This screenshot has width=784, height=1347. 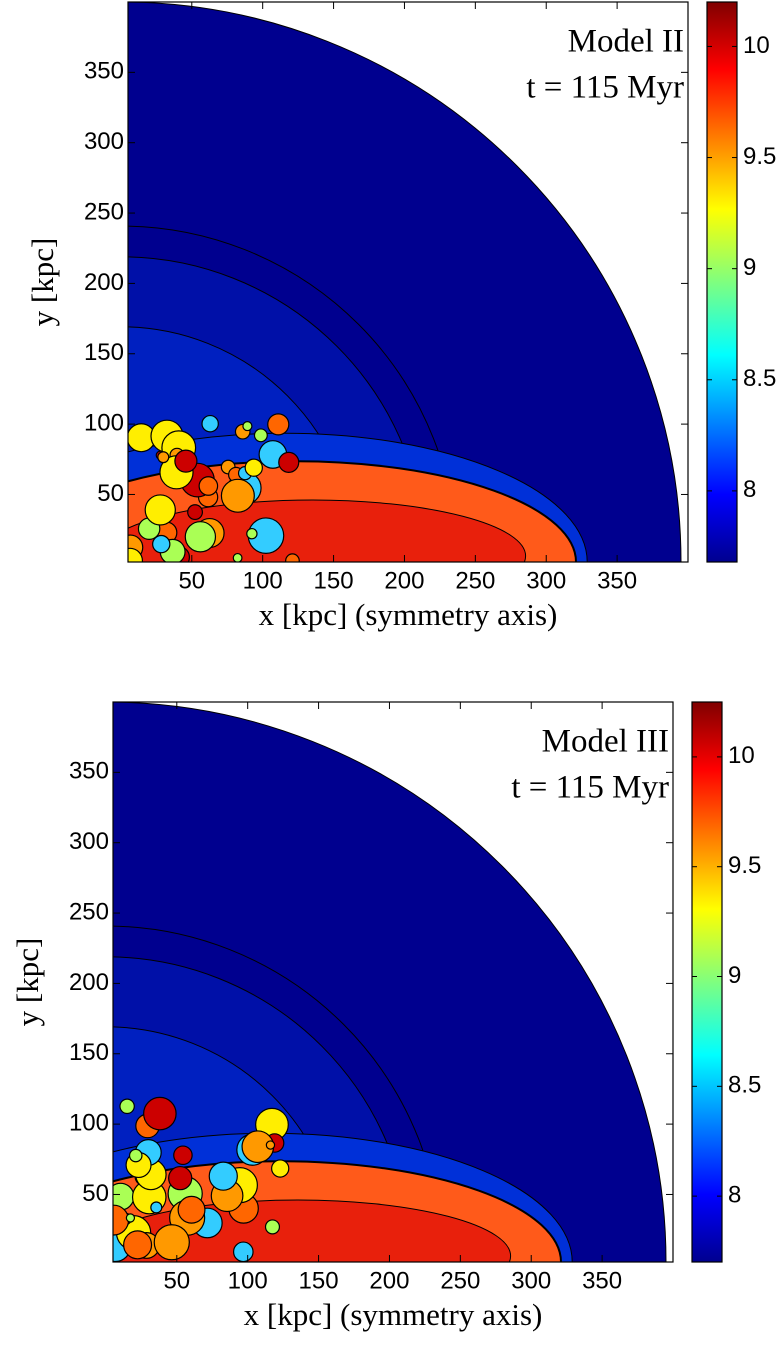 What do you see at coordinates (605, 742) in the screenshot?
I see `annotation: Model III` at bounding box center [605, 742].